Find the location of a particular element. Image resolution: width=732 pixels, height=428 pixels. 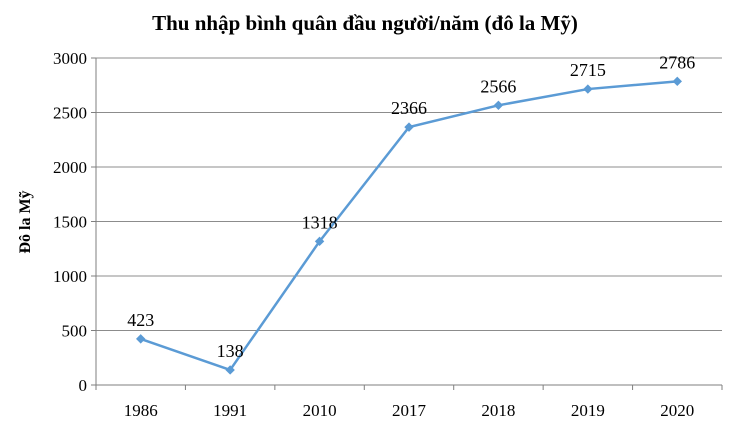

data-label: 2566 is located at coordinates (498, 86).